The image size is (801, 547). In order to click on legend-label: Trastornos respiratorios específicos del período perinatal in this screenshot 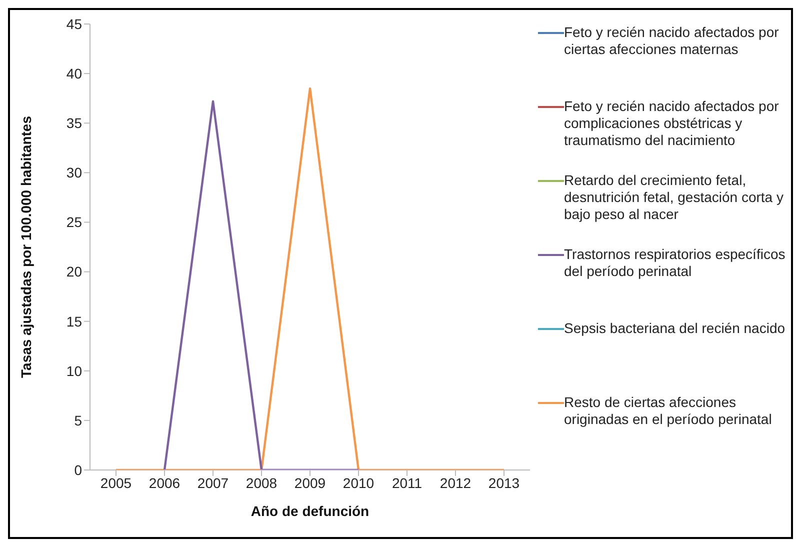, I will do `click(675, 263)`.